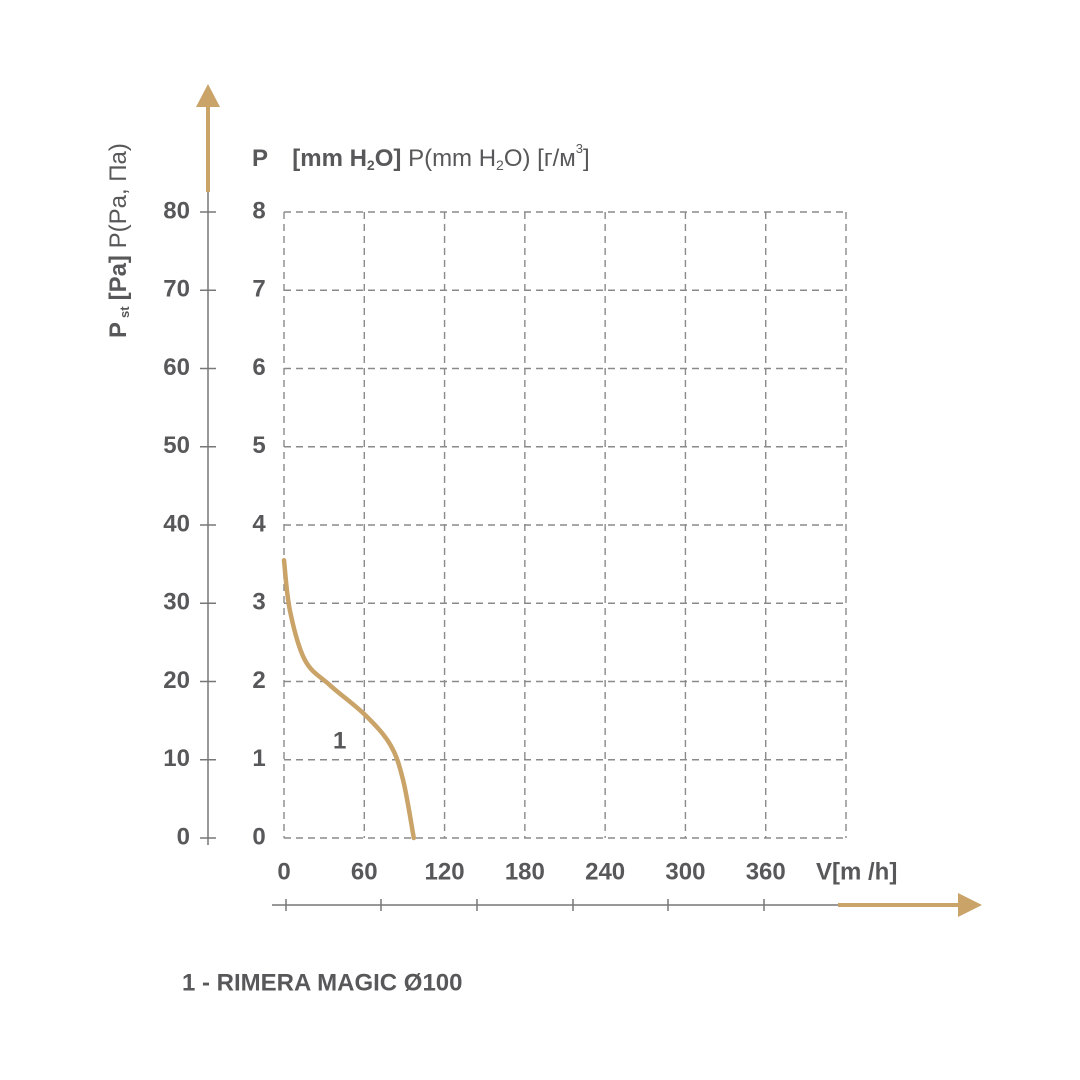  Describe the element at coordinates (176, 602) in the screenshot. I see `y2-tick-label: 30` at that location.